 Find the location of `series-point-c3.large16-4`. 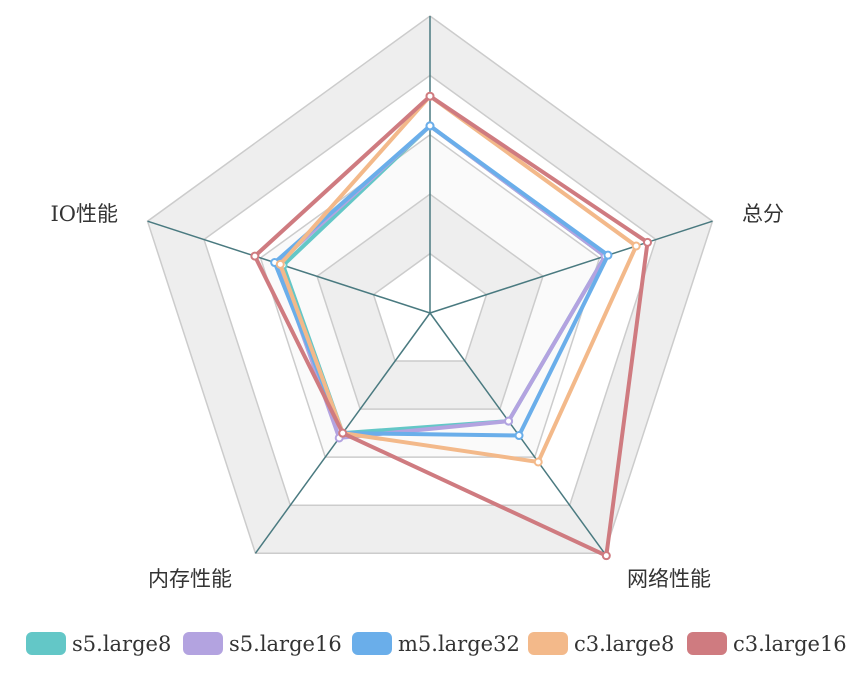

series-point-c3.large16-4 is located at coordinates (255, 256).